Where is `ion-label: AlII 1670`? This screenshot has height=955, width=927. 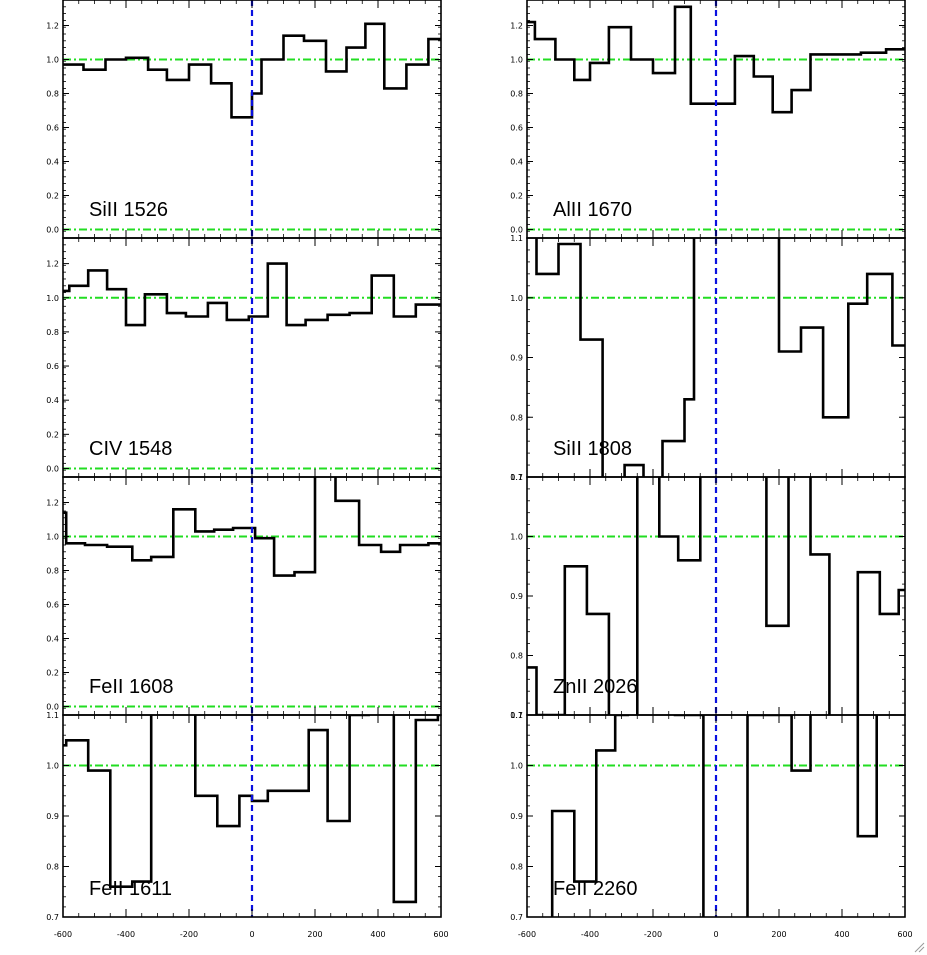
ion-label: AlII 1670 is located at coordinates (592, 210).